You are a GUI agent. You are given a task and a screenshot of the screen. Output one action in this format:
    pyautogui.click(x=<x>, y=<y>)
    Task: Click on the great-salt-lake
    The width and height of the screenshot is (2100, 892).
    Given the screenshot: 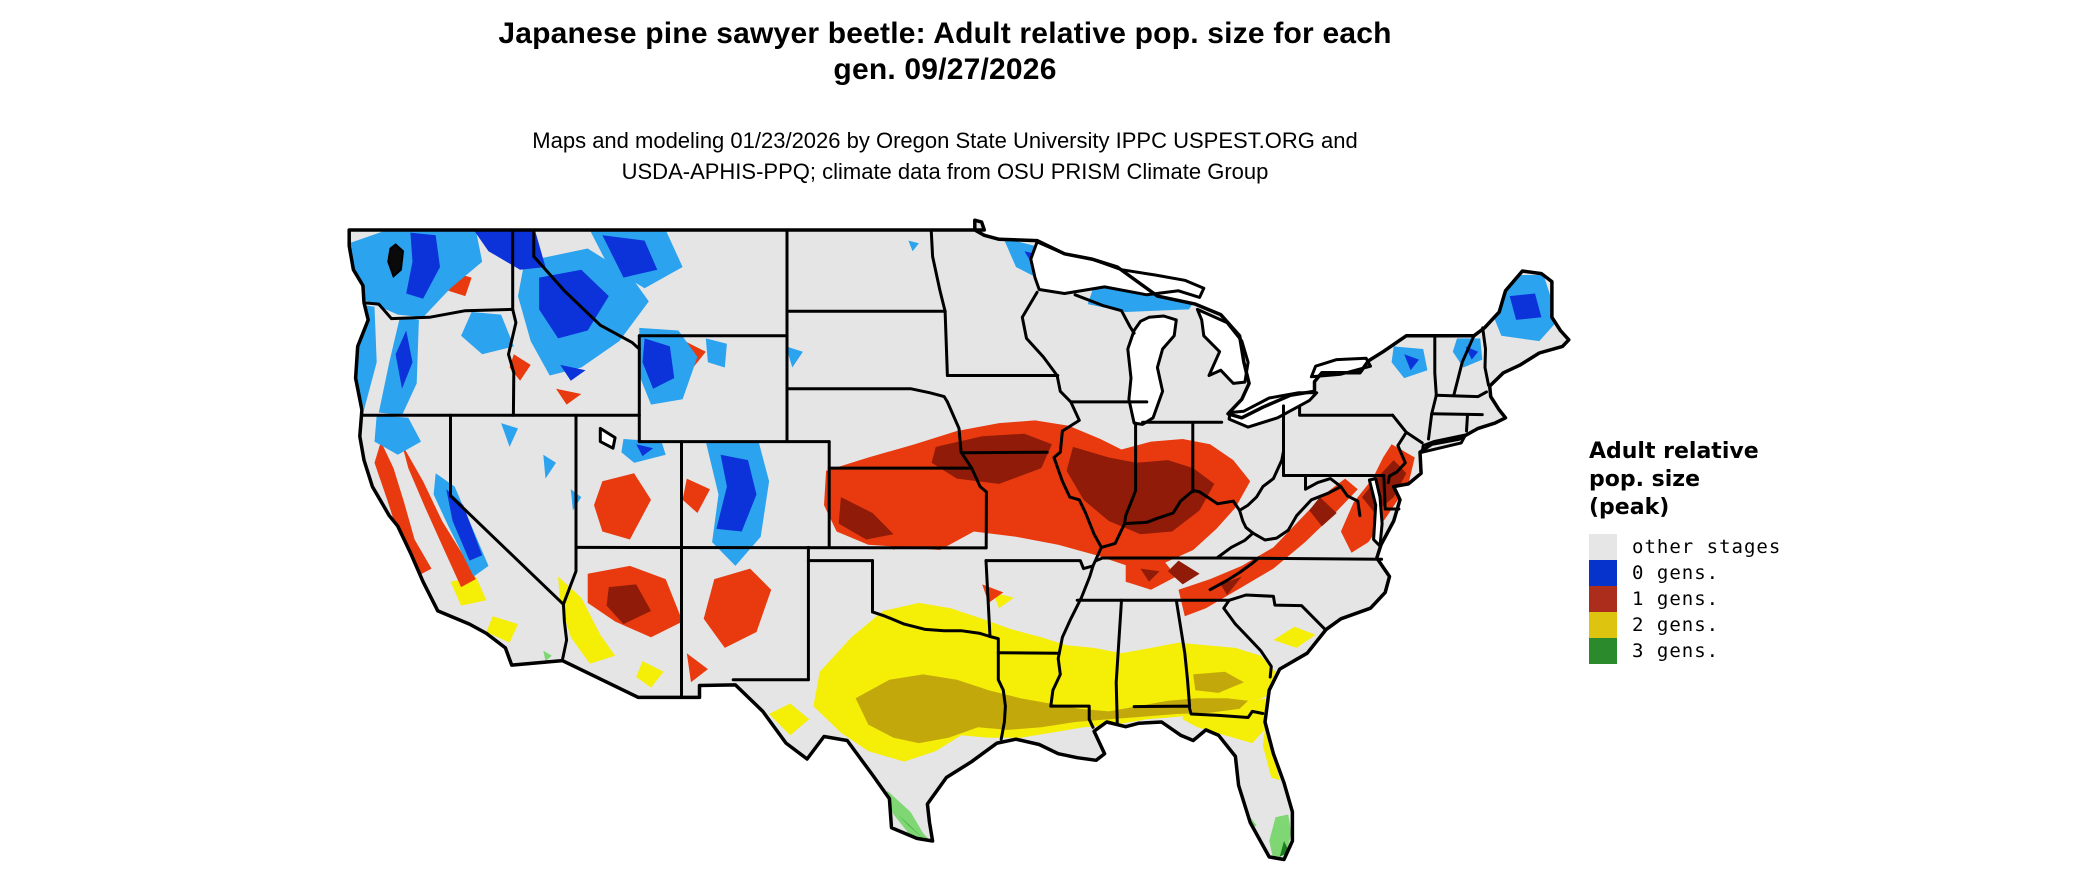 What is the action you would take?
    pyautogui.click(x=607, y=438)
    